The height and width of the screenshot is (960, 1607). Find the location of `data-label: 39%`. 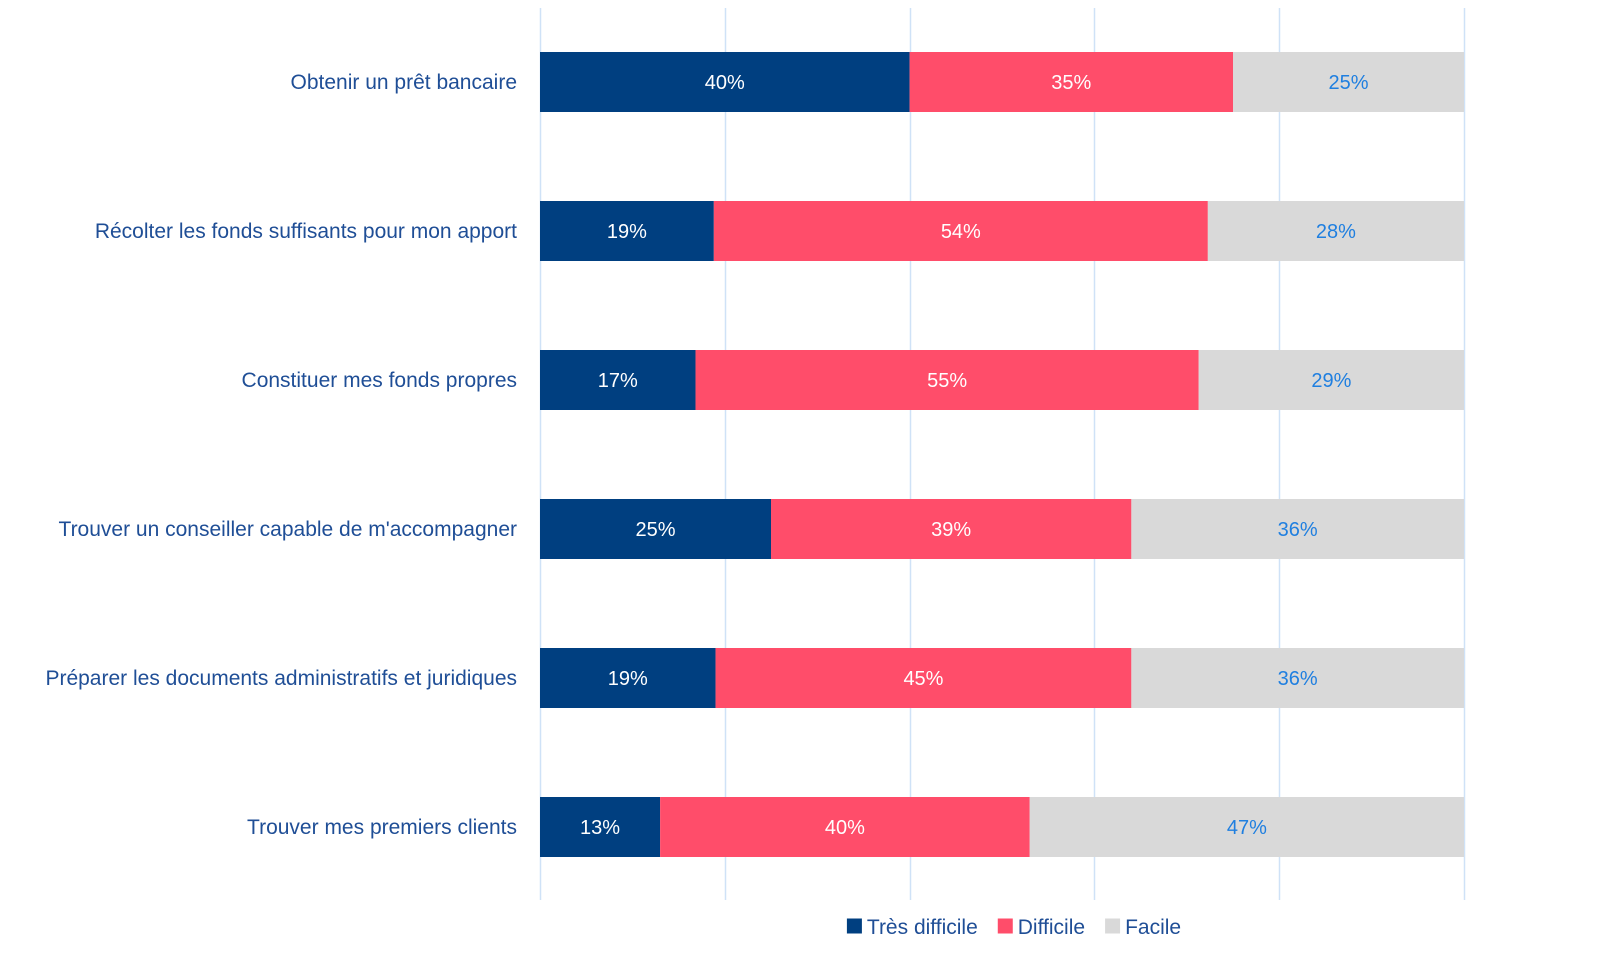

data-label: 39% is located at coordinates (951, 530).